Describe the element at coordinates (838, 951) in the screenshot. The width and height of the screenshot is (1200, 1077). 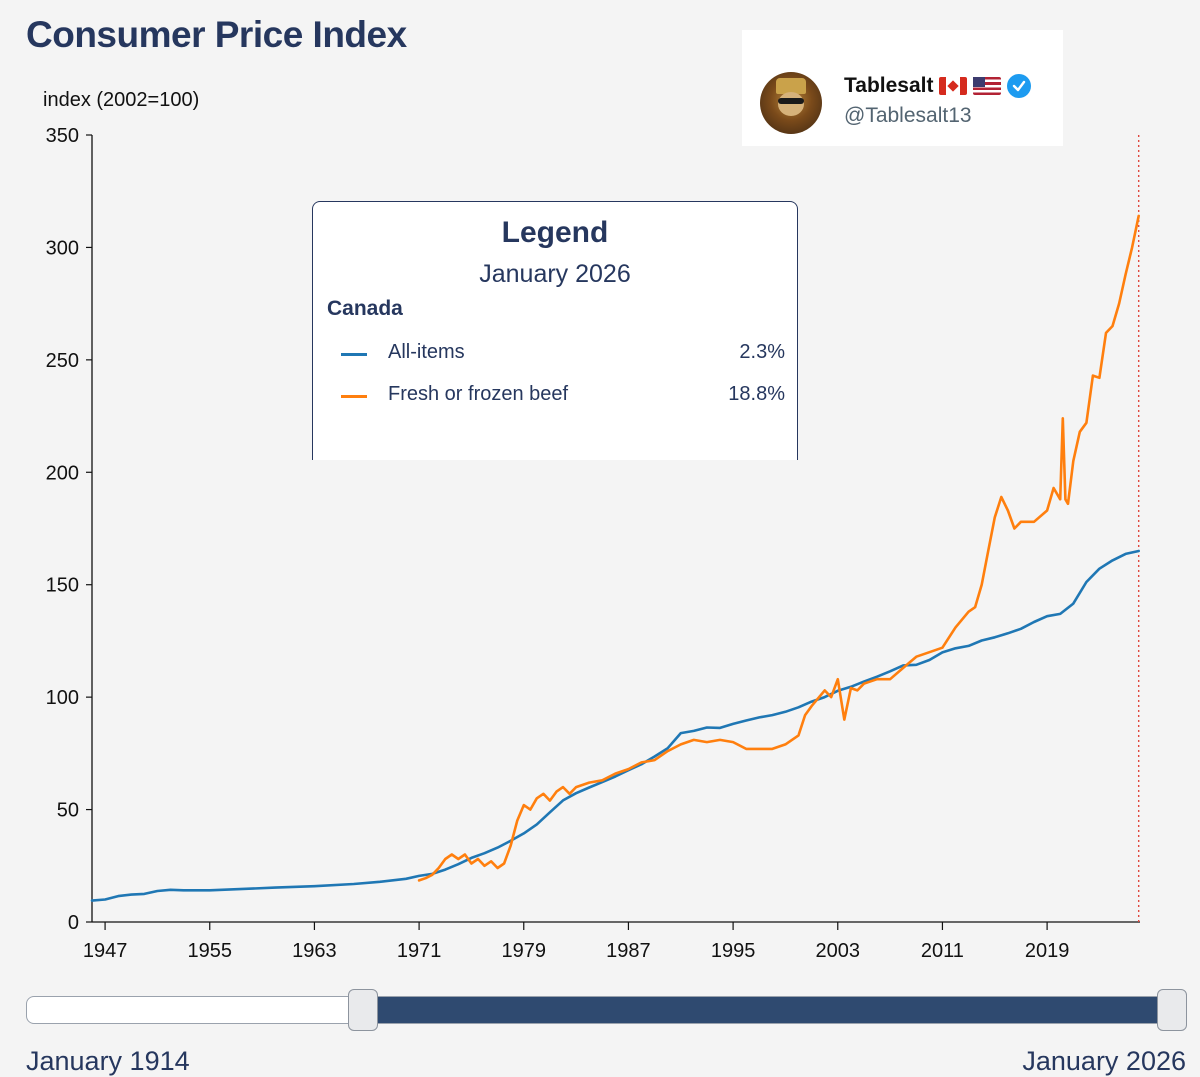
I see `x-tick-label: 2003` at that location.